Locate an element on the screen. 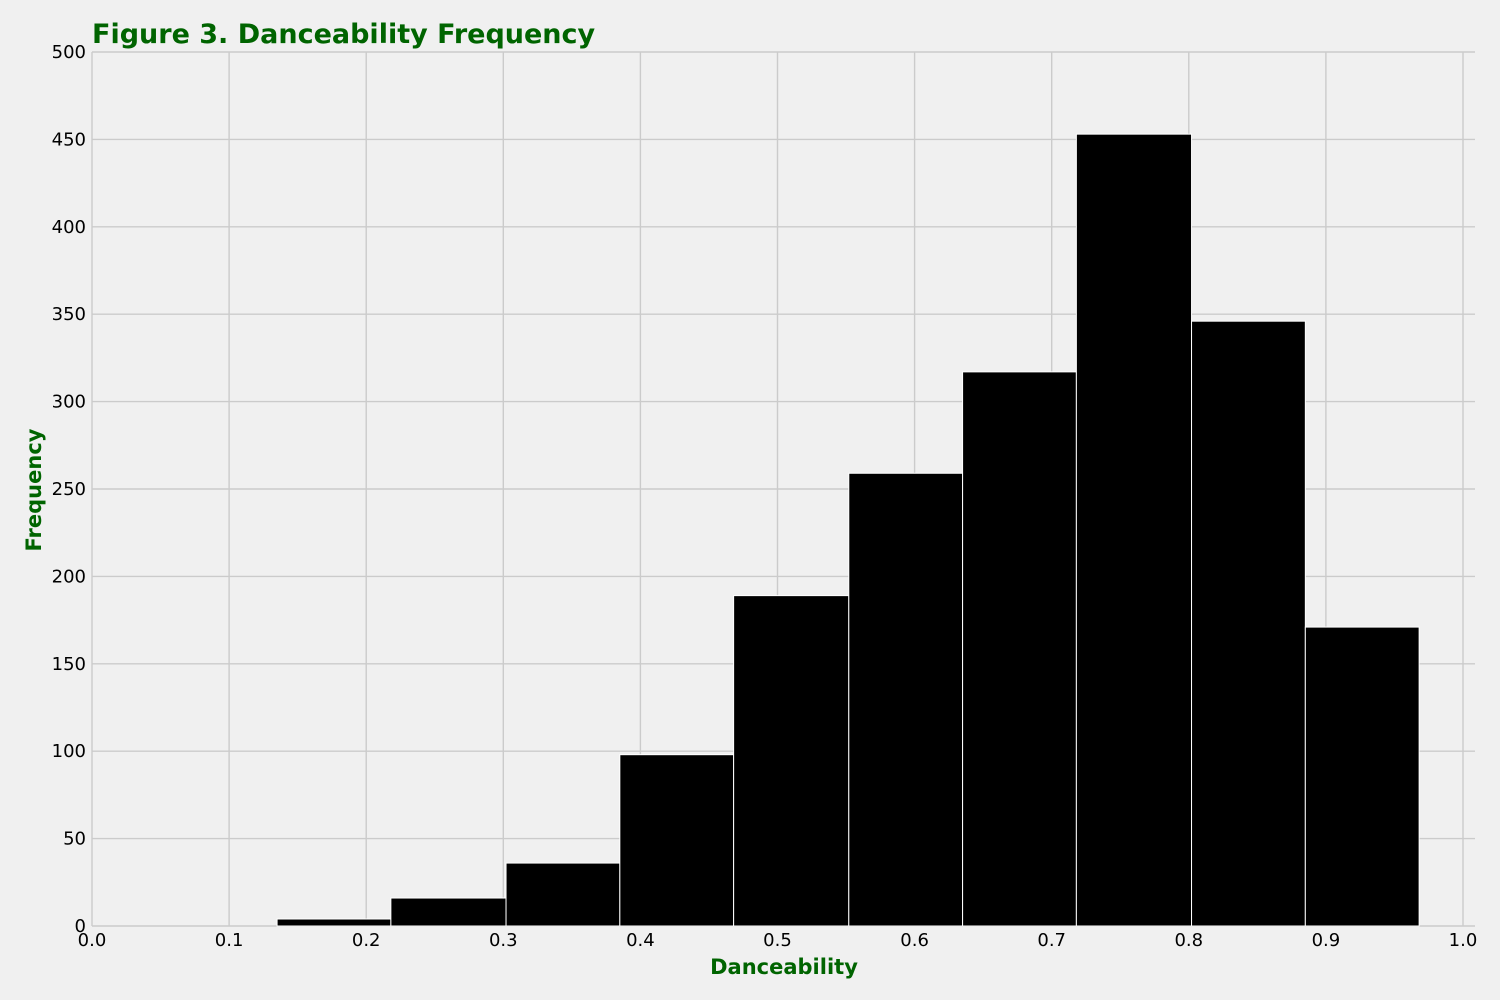 This screenshot has width=1500, height=1000. y-tick-label: 250 is located at coordinates (69, 489).